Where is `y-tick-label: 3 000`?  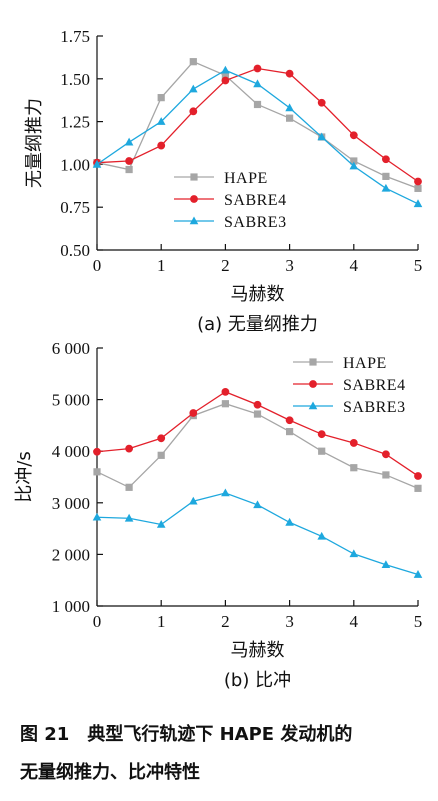 y-tick-label: 3 000 is located at coordinates (71, 503).